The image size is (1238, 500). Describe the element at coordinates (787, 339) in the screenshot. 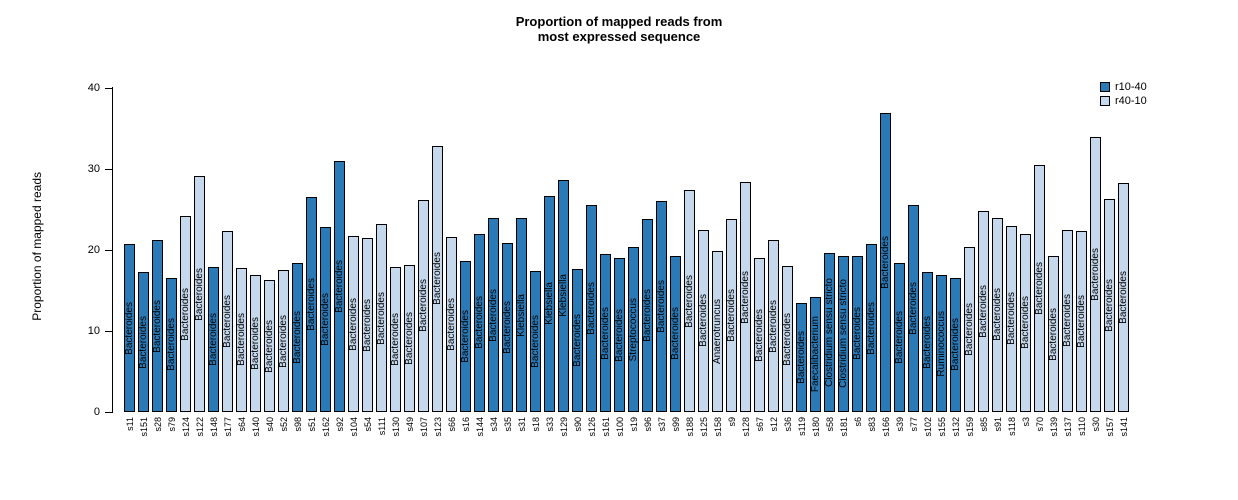

I see `bar-s36: Bacteroides` at that location.